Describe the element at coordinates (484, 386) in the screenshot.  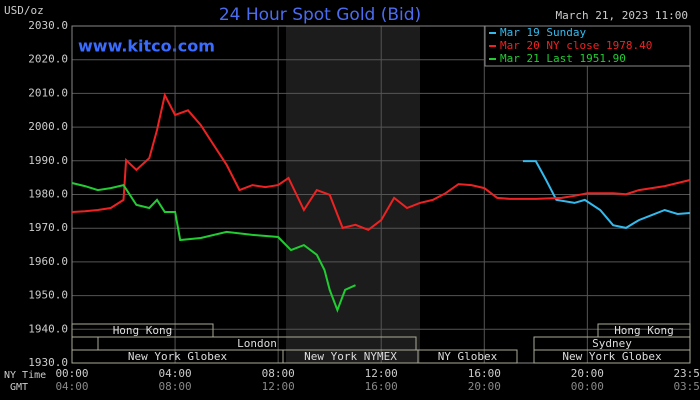
I see `x-tick-label-gmt: 20:00` at that location.